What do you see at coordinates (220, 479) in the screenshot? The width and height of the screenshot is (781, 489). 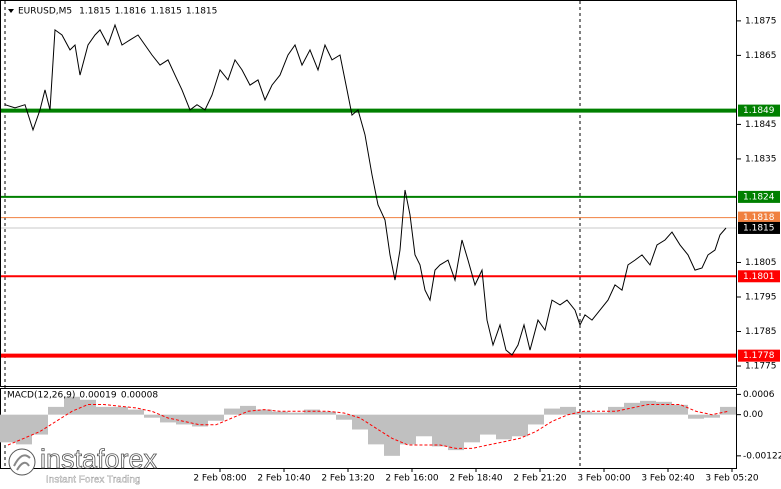 I see `x-tick-label: 2 Feb 08:00` at bounding box center [220, 479].